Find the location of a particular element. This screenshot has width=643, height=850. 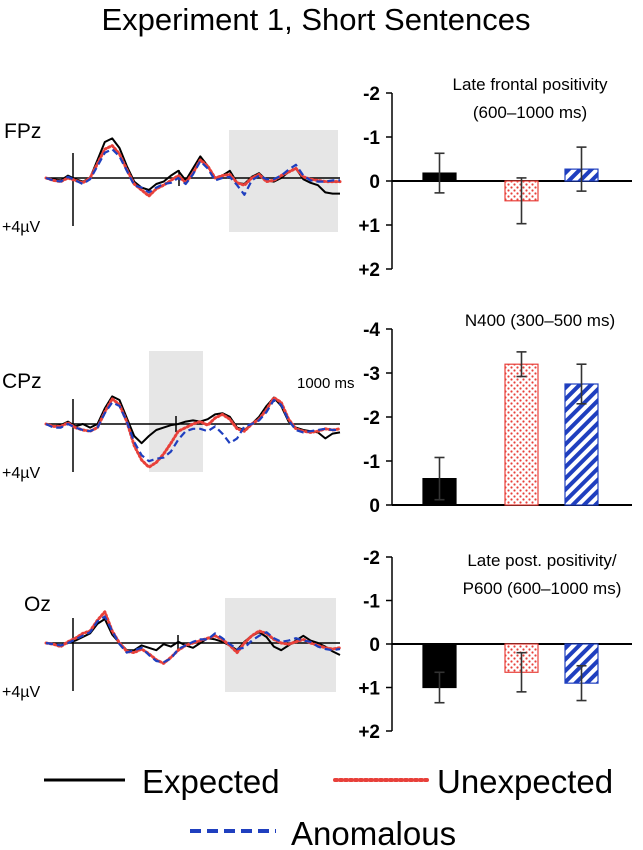

figure-title: Experiment 1, Short Sentences is located at coordinates (315, 19).